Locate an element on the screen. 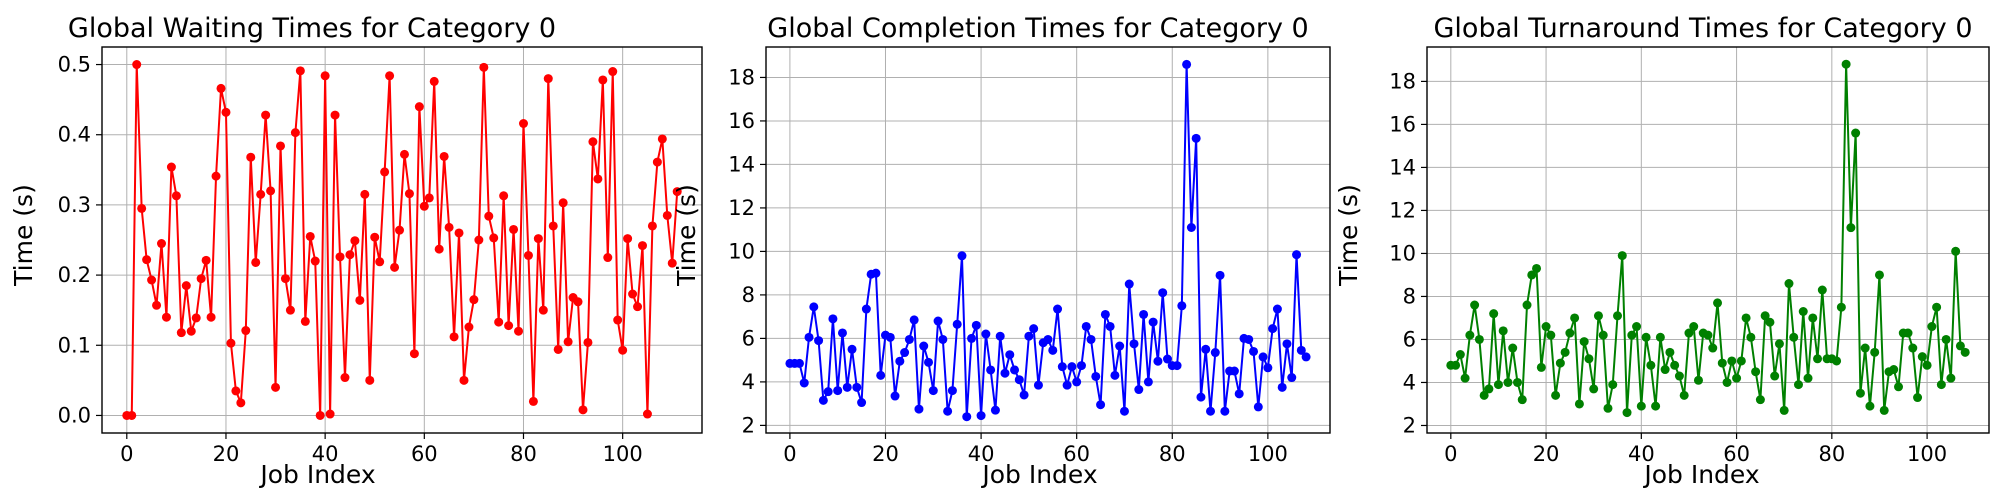 The height and width of the screenshot is (500, 2000). completion-times-xtick-label: 60 is located at coordinates (1076, 454).